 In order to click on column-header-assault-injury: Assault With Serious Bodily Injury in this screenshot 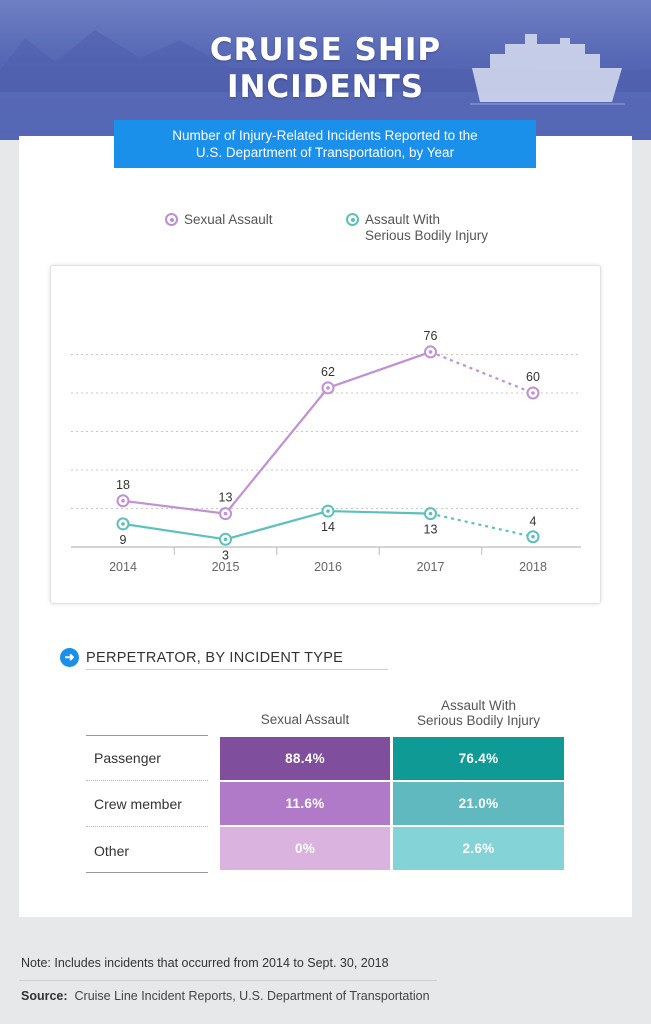, I will do `click(478, 713)`.